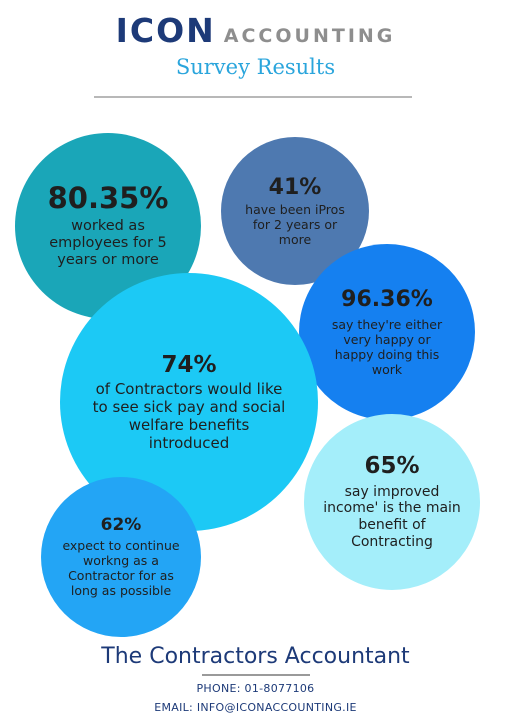  Describe the element at coordinates (189, 364) in the screenshot. I see `stat-percent: 74%` at that location.